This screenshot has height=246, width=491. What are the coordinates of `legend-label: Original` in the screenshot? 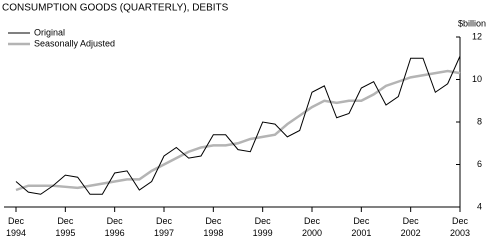 It's located at (49, 32).